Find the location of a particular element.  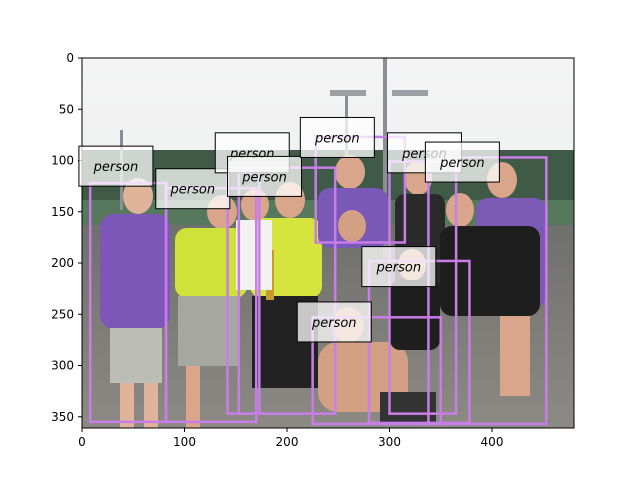

y-tick-label: 150 is located at coordinates (62, 212).